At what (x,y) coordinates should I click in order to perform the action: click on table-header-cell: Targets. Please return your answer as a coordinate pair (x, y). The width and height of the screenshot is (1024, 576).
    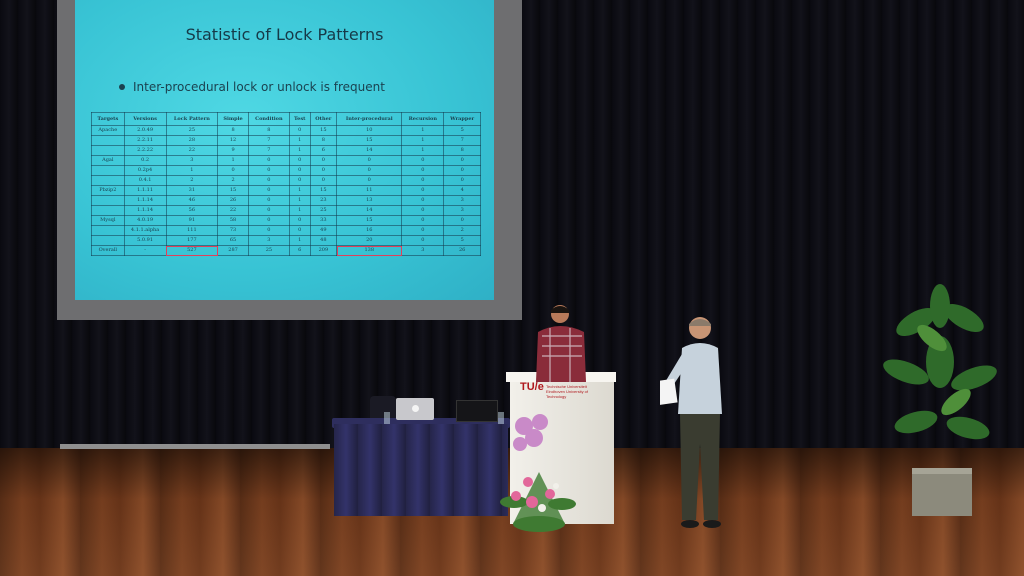
    Looking at the image, I should click on (108, 119).